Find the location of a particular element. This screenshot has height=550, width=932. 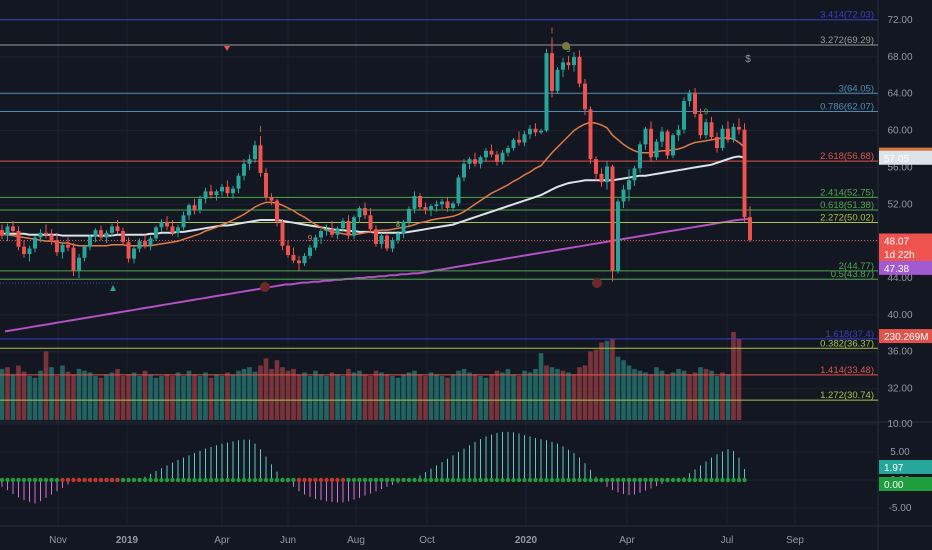

oscillator-axis-tick: 5.00 is located at coordinates (900, 452).